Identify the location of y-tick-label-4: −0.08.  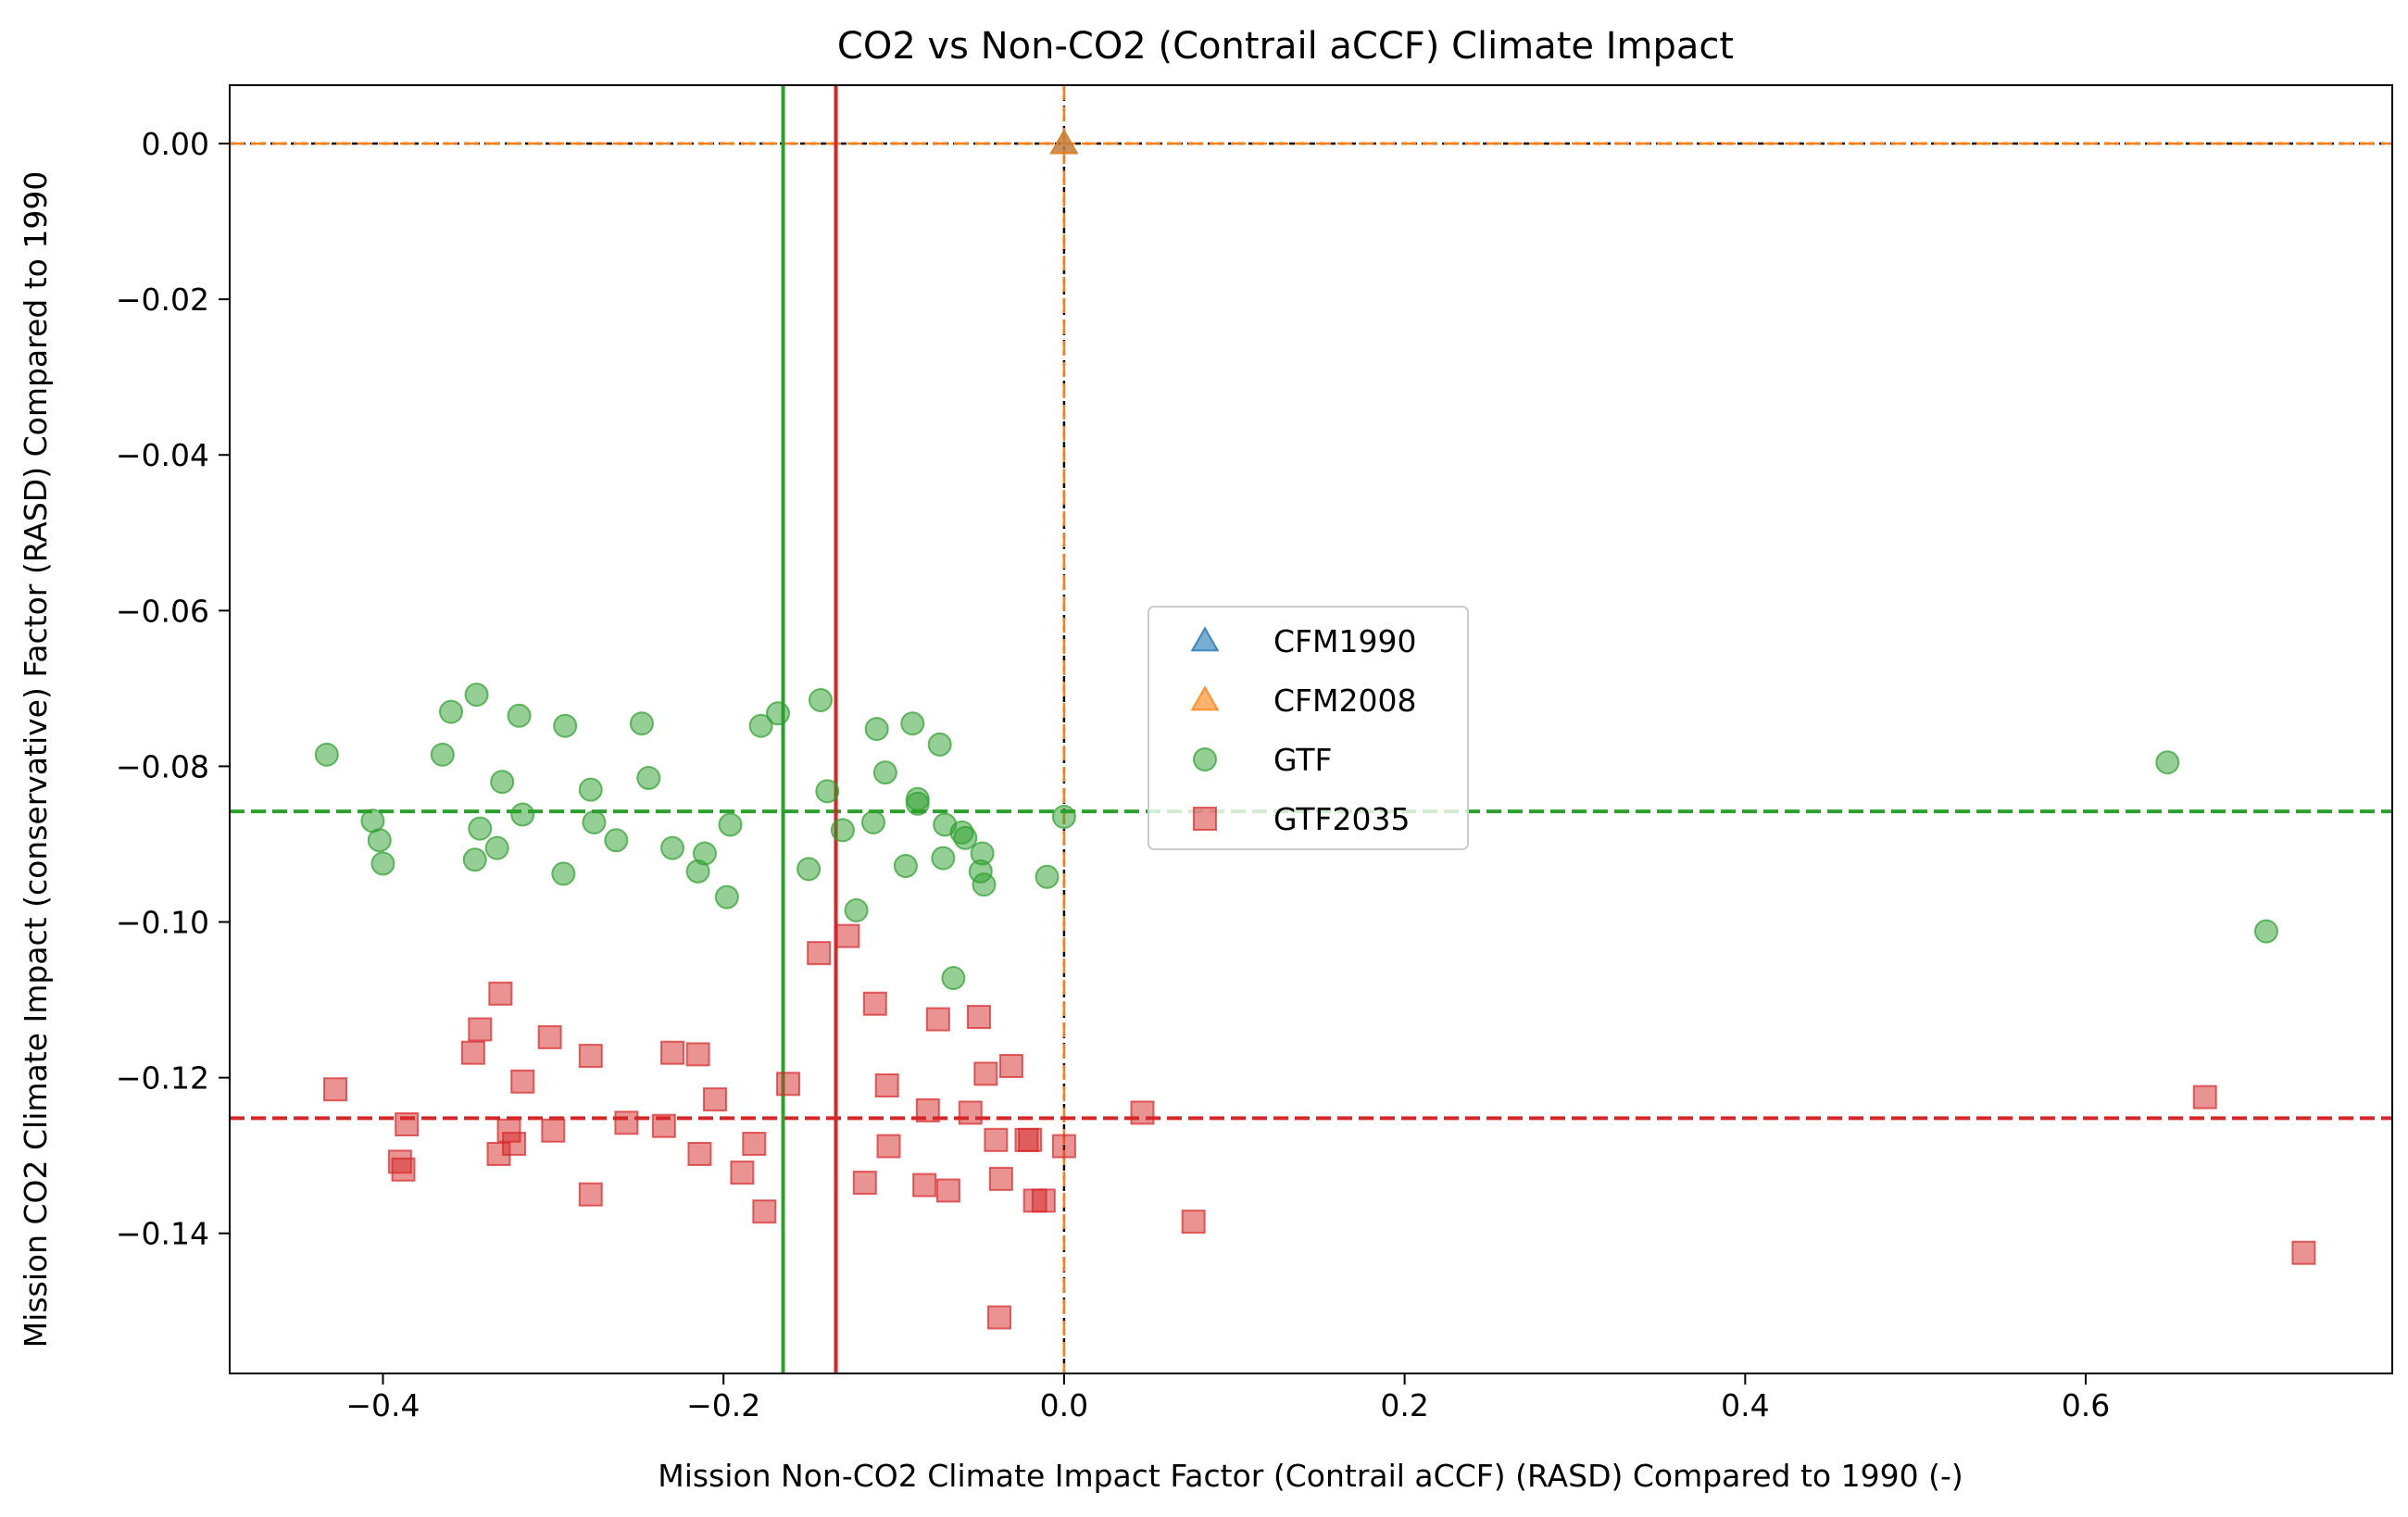
(162, 766).